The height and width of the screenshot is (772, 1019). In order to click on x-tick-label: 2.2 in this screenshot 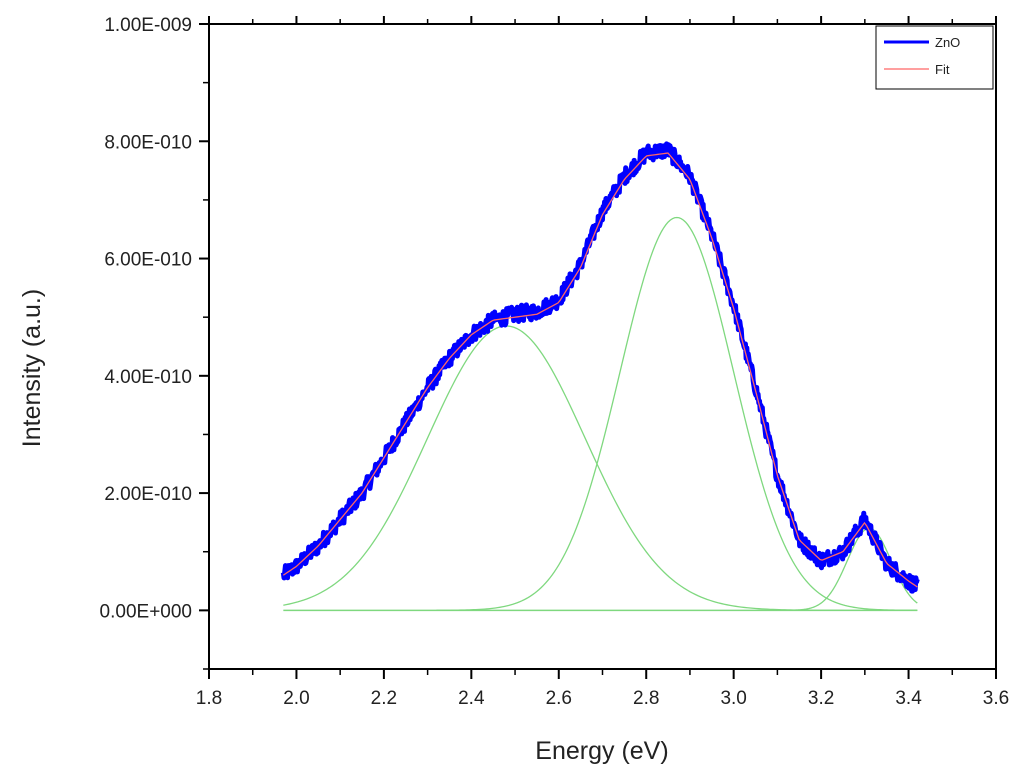, I will do `click(384, 698)`.